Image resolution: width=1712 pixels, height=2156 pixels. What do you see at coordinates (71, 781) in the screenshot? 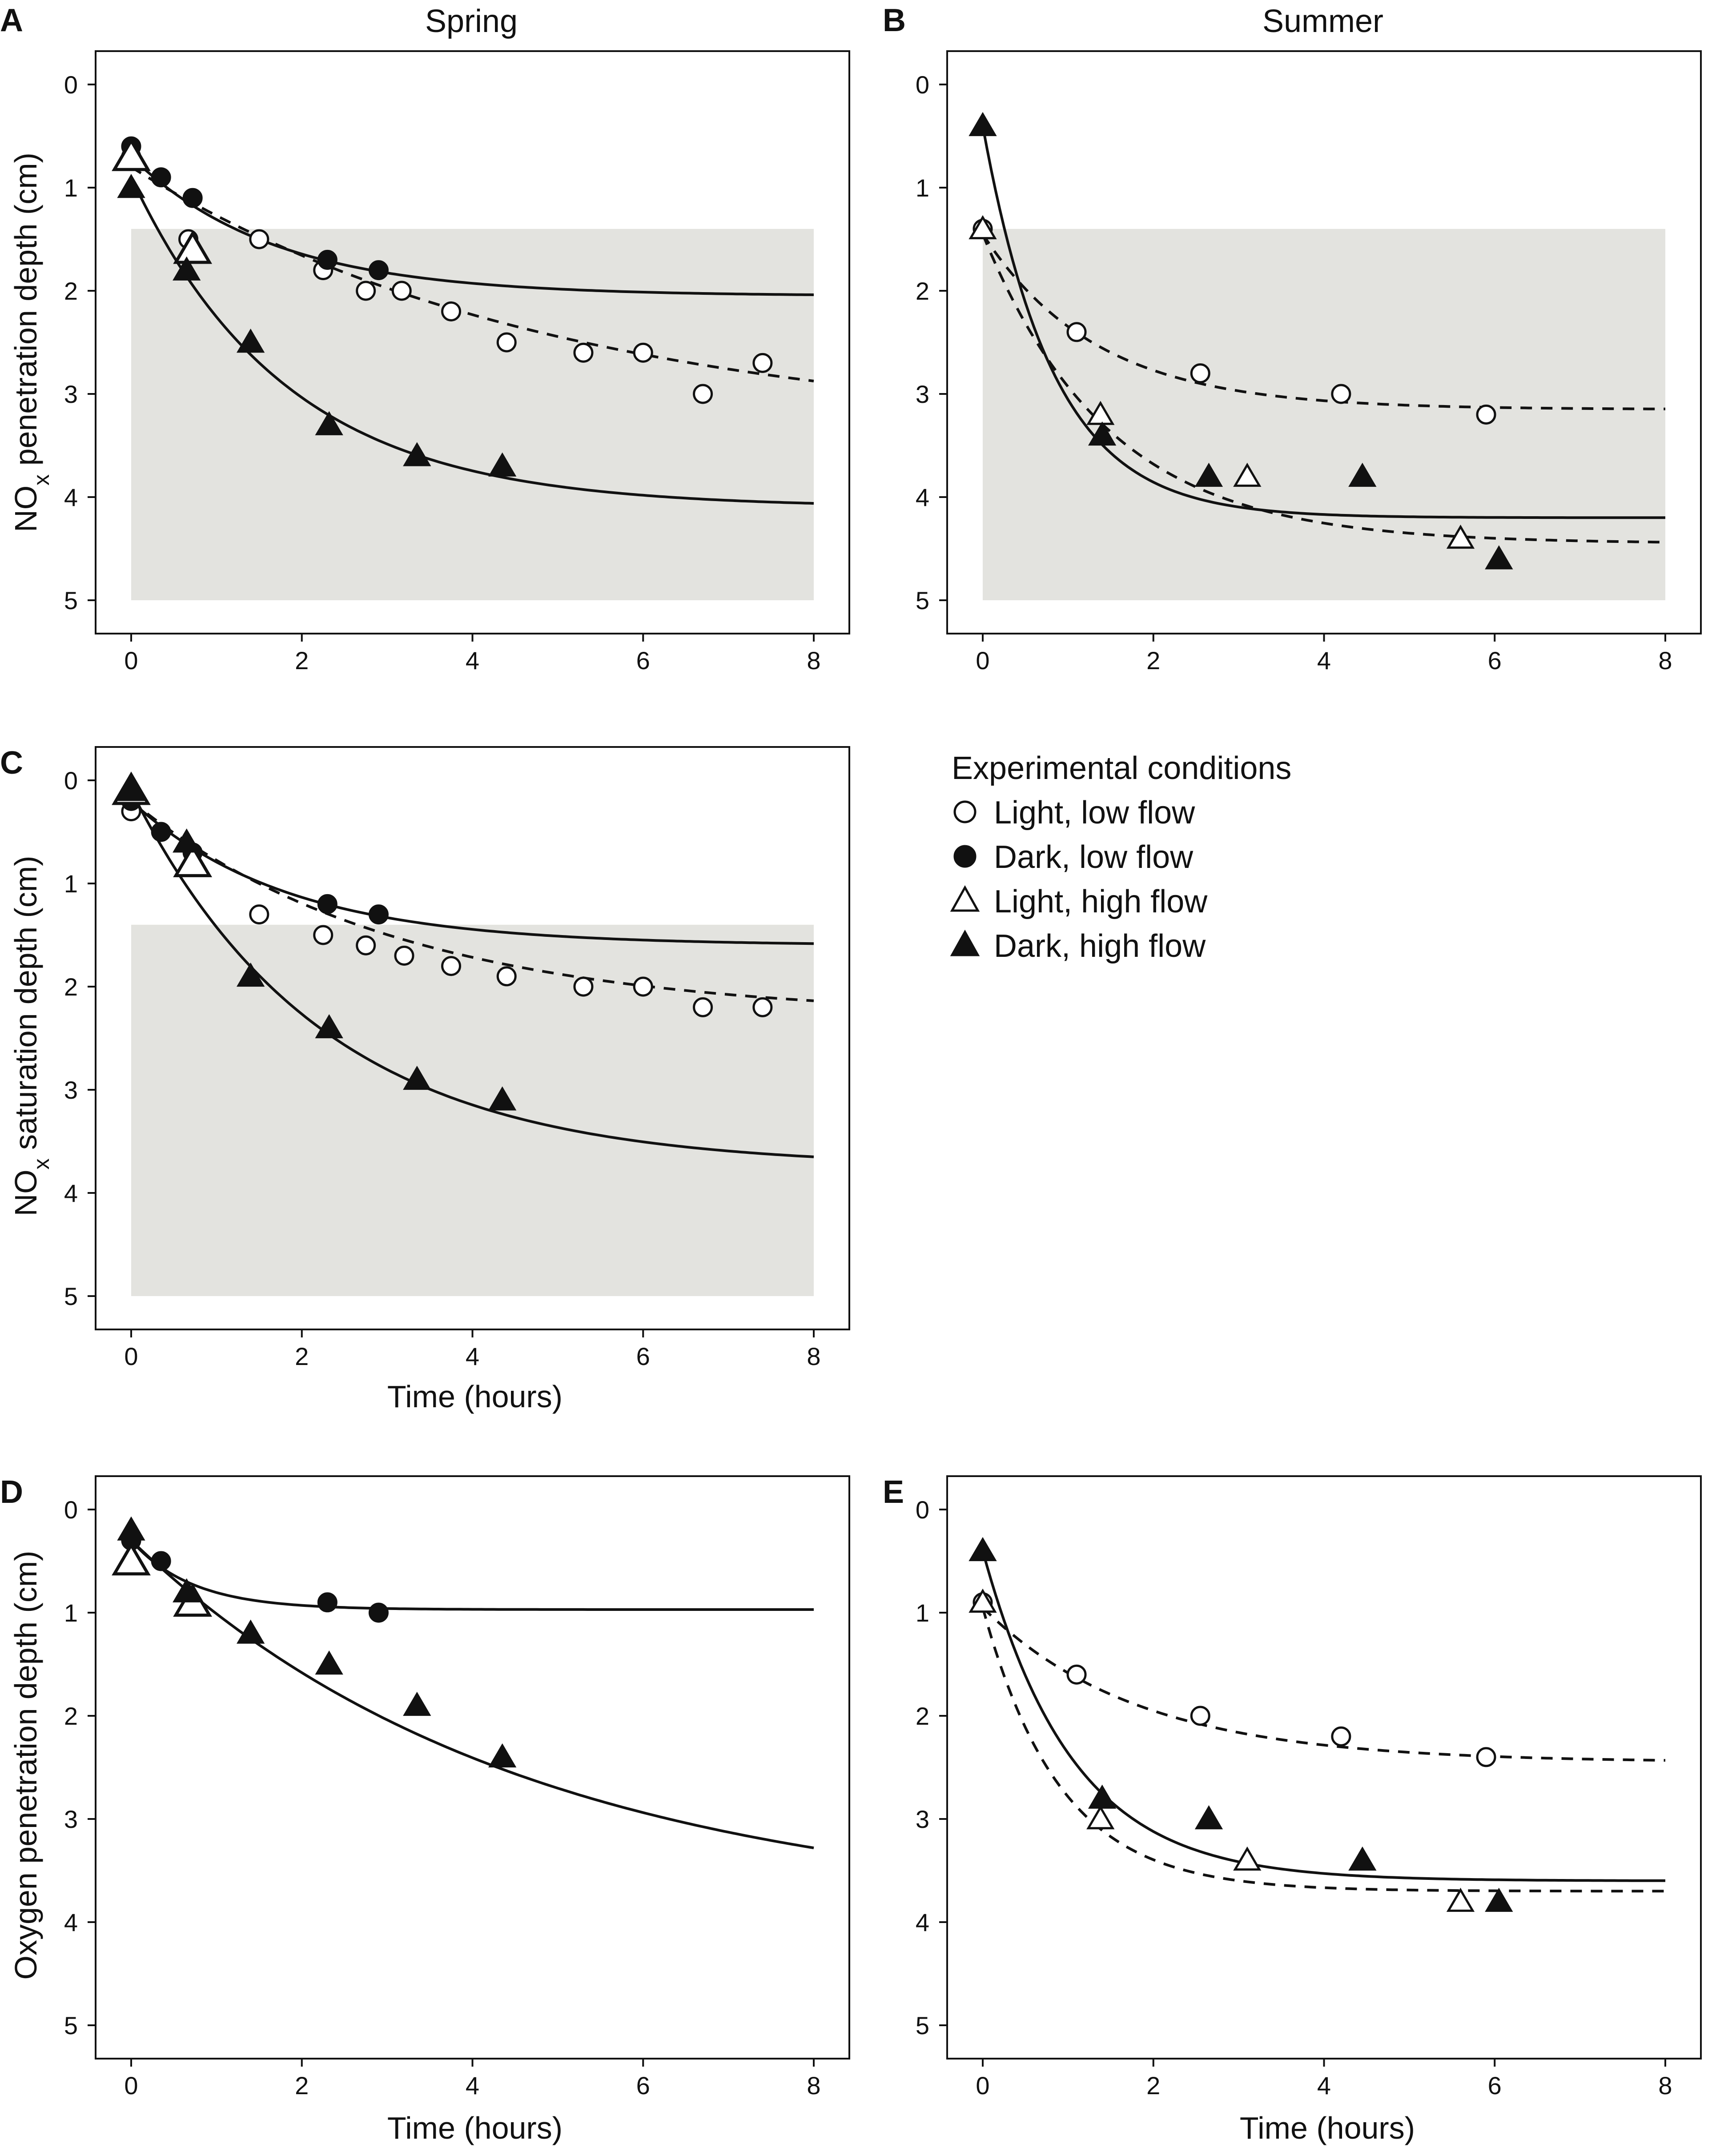
I see `y-tick-label-c-0: 0` at bounding box center [71, 781].